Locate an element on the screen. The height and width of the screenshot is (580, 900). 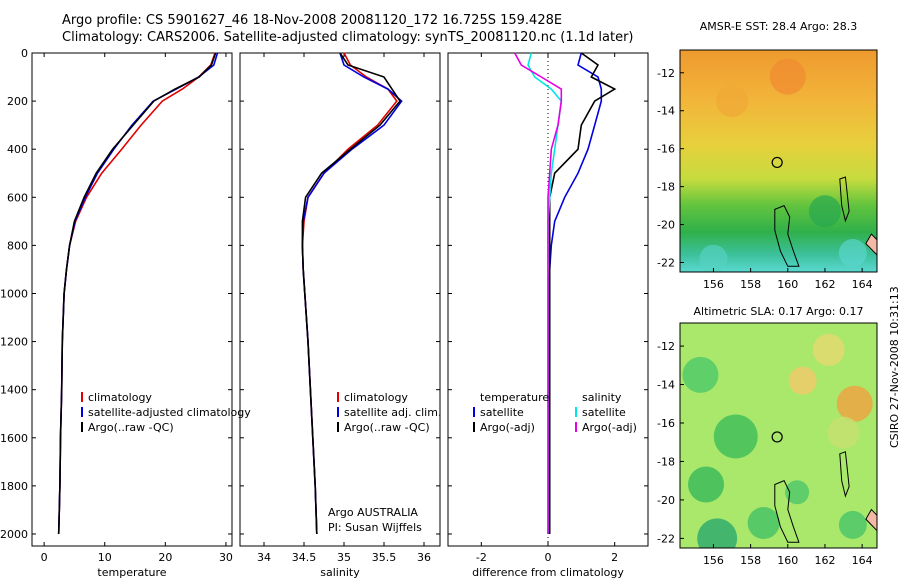
x-tick-label: 34 is located at coordinates (264, 557).